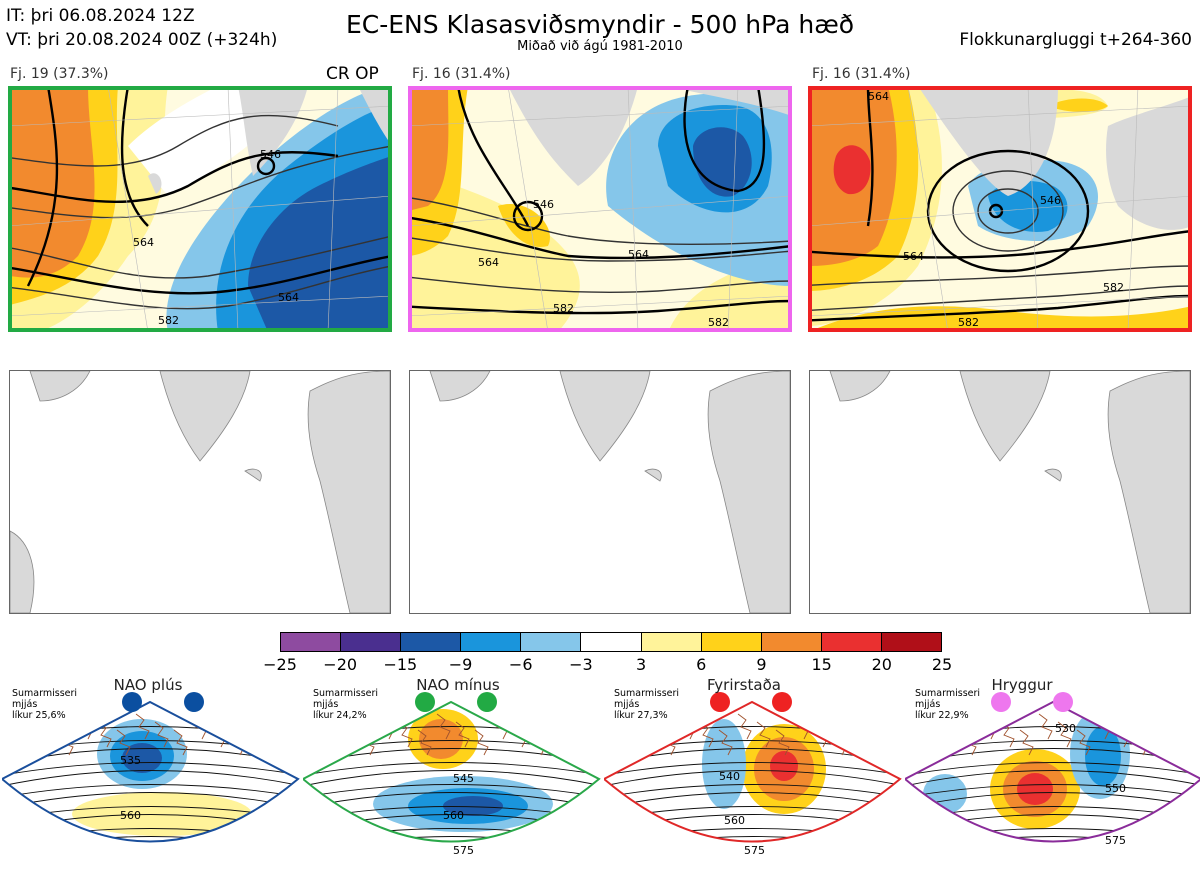 The height and width of the screenshot is (871, 1200). Describe the element at coordinates (948, 704) in the screenshot. I see `regime-note: Sumarmisseri mjjás líkur 22,9%` at that location.